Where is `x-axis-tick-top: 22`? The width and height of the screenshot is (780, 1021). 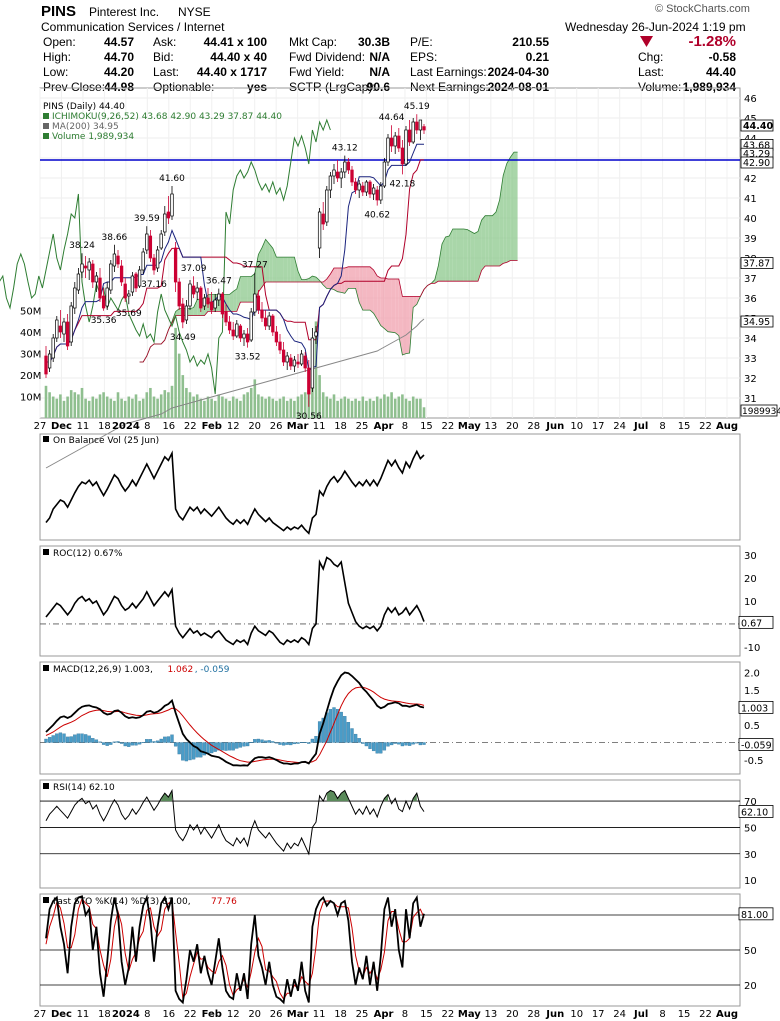
x-axis-tick-top: 22 is located at coordinates (190, 426).